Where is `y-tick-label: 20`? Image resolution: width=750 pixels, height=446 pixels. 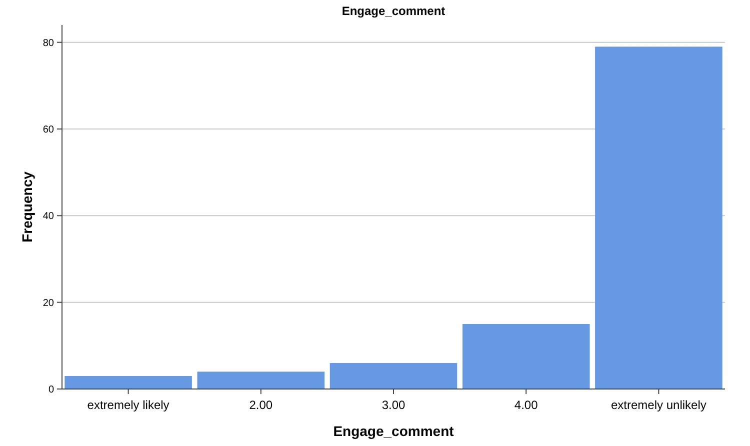
y-tick-label: 20 is located at coordinates (48, 303).